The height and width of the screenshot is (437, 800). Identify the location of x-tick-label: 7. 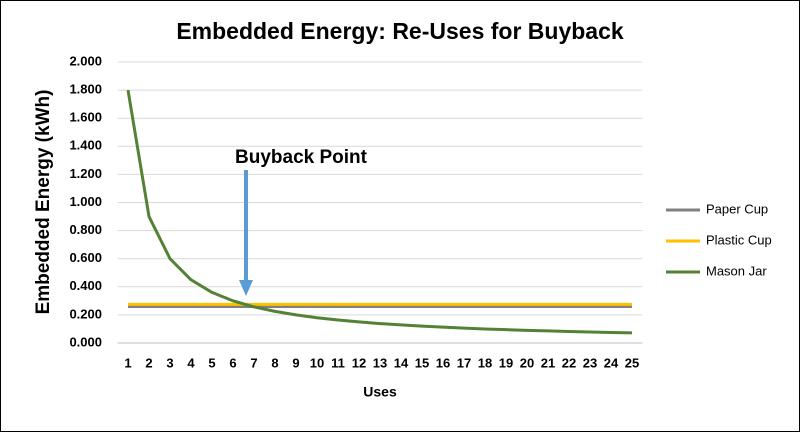
(253, 362).